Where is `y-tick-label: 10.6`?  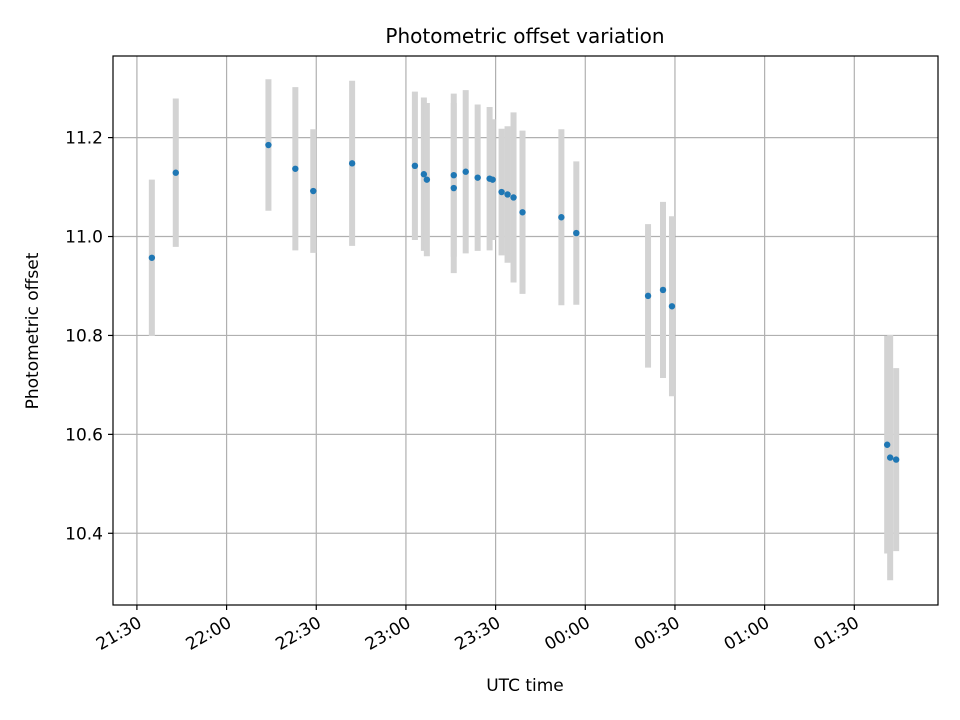 y-tick-label: 10.6 is located at coordinates (84, 435).